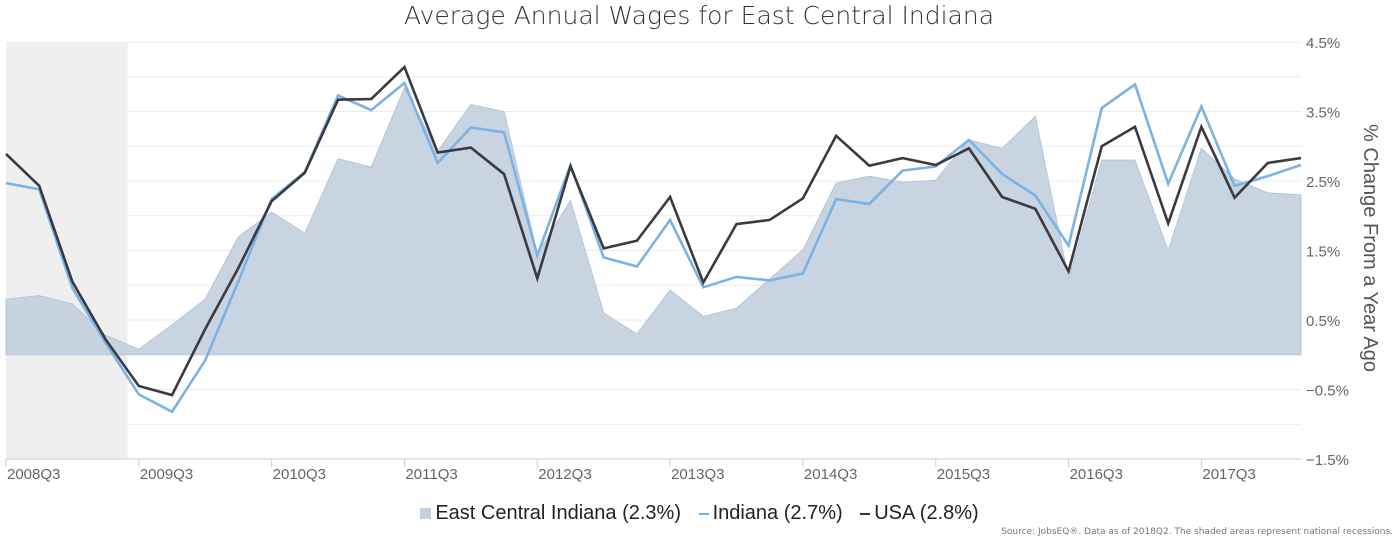 This screenshot has height=543, width=1399. What do you see at coordinates (166, 474) in the screenshot?
I see `x-tick-label: 2009Q3` at bounding box center [166, 474].